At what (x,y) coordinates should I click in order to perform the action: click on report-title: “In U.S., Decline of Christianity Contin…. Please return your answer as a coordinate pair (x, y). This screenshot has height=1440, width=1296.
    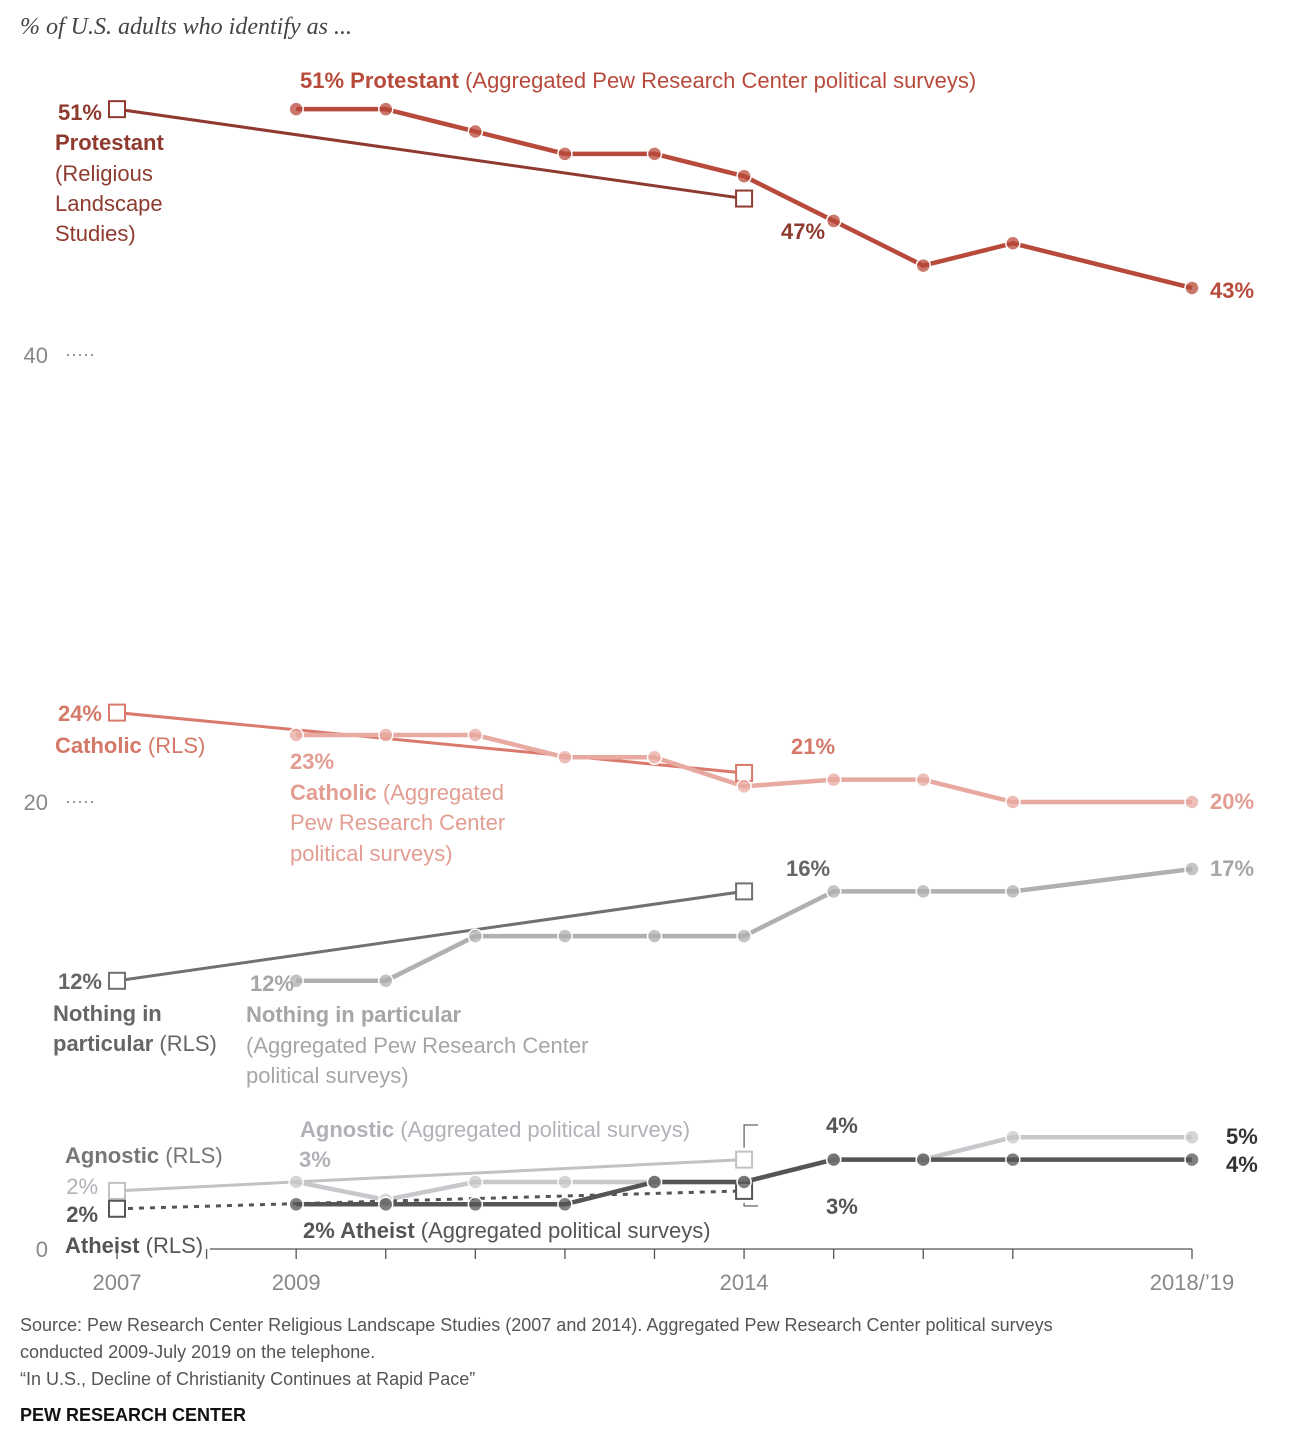
    Looking at the image, I should click on (248, 1379).